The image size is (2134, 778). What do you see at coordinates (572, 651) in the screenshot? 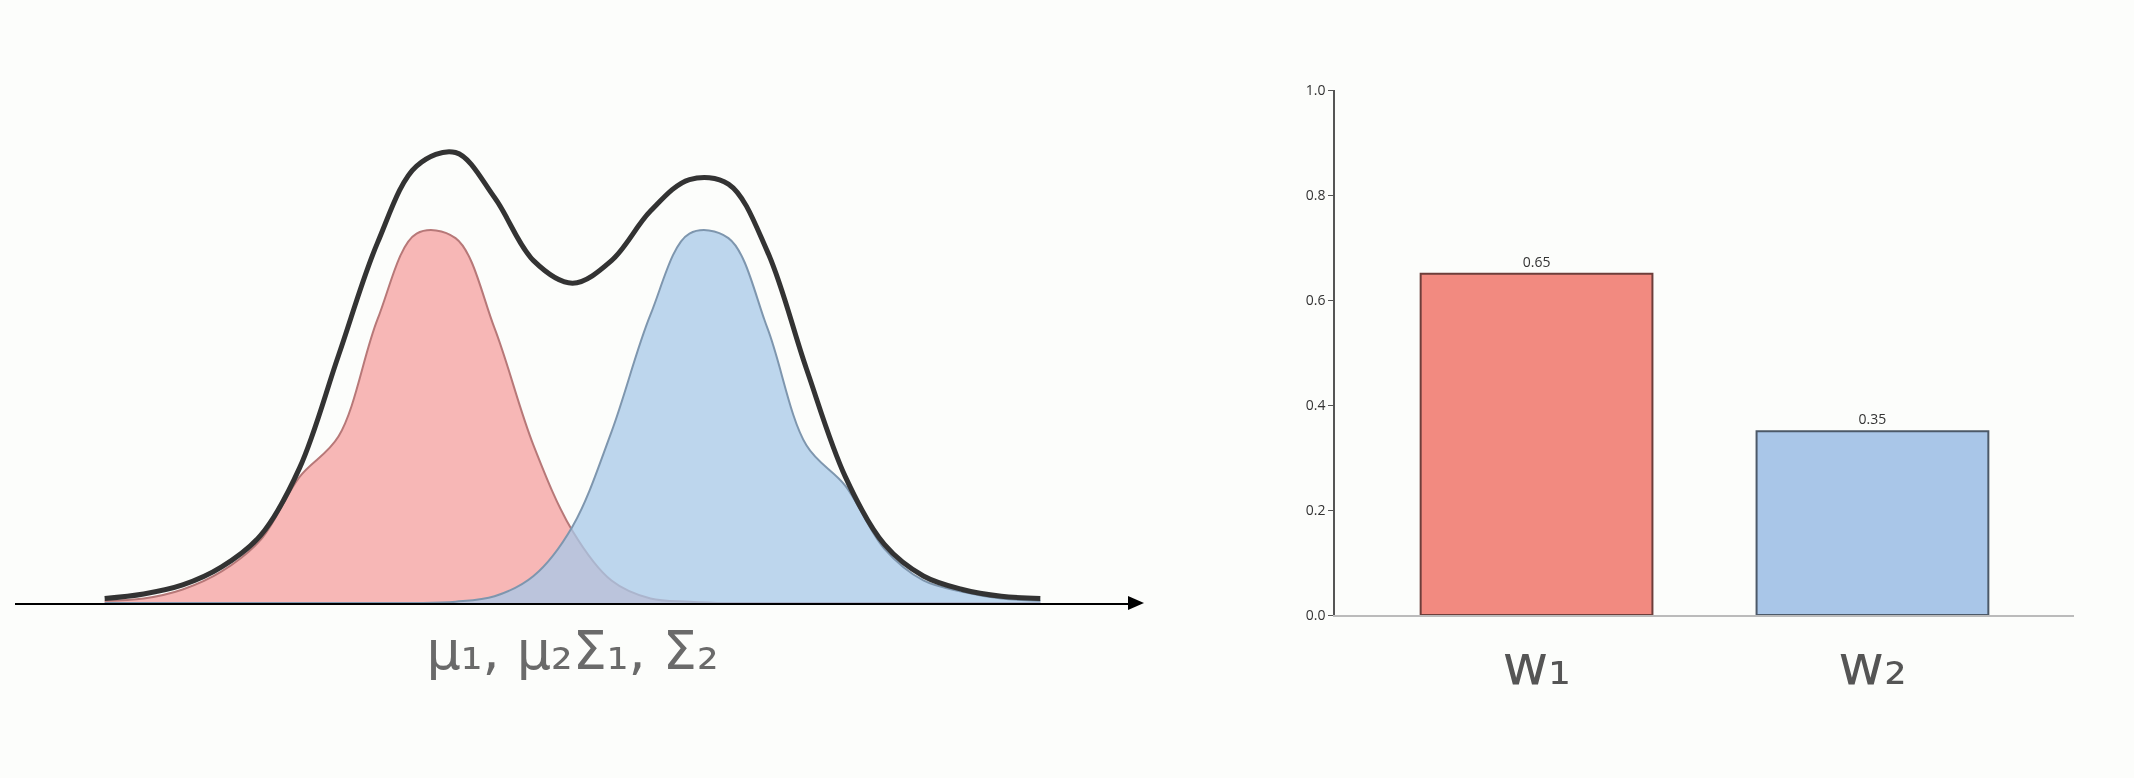
I see `x-axis-title: μ₁, μ₂Σ₁, Σ₂` at bounding box center [572, 651].